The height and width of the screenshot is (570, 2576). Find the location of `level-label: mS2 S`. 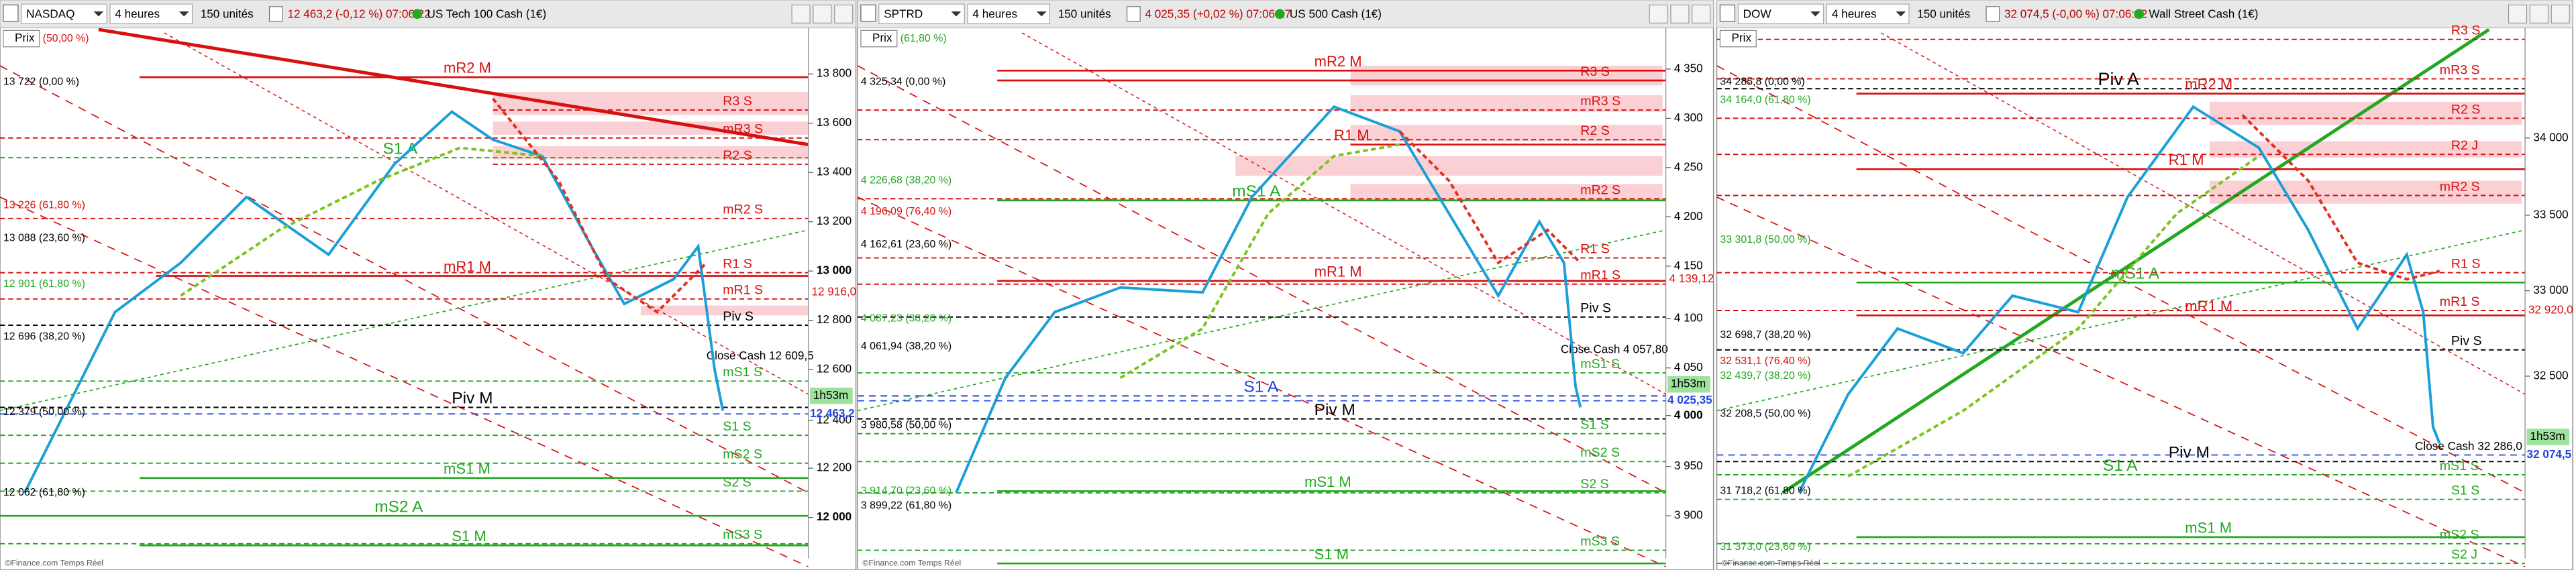

level-label: mS2 S is located at coordinates (2459, 535).